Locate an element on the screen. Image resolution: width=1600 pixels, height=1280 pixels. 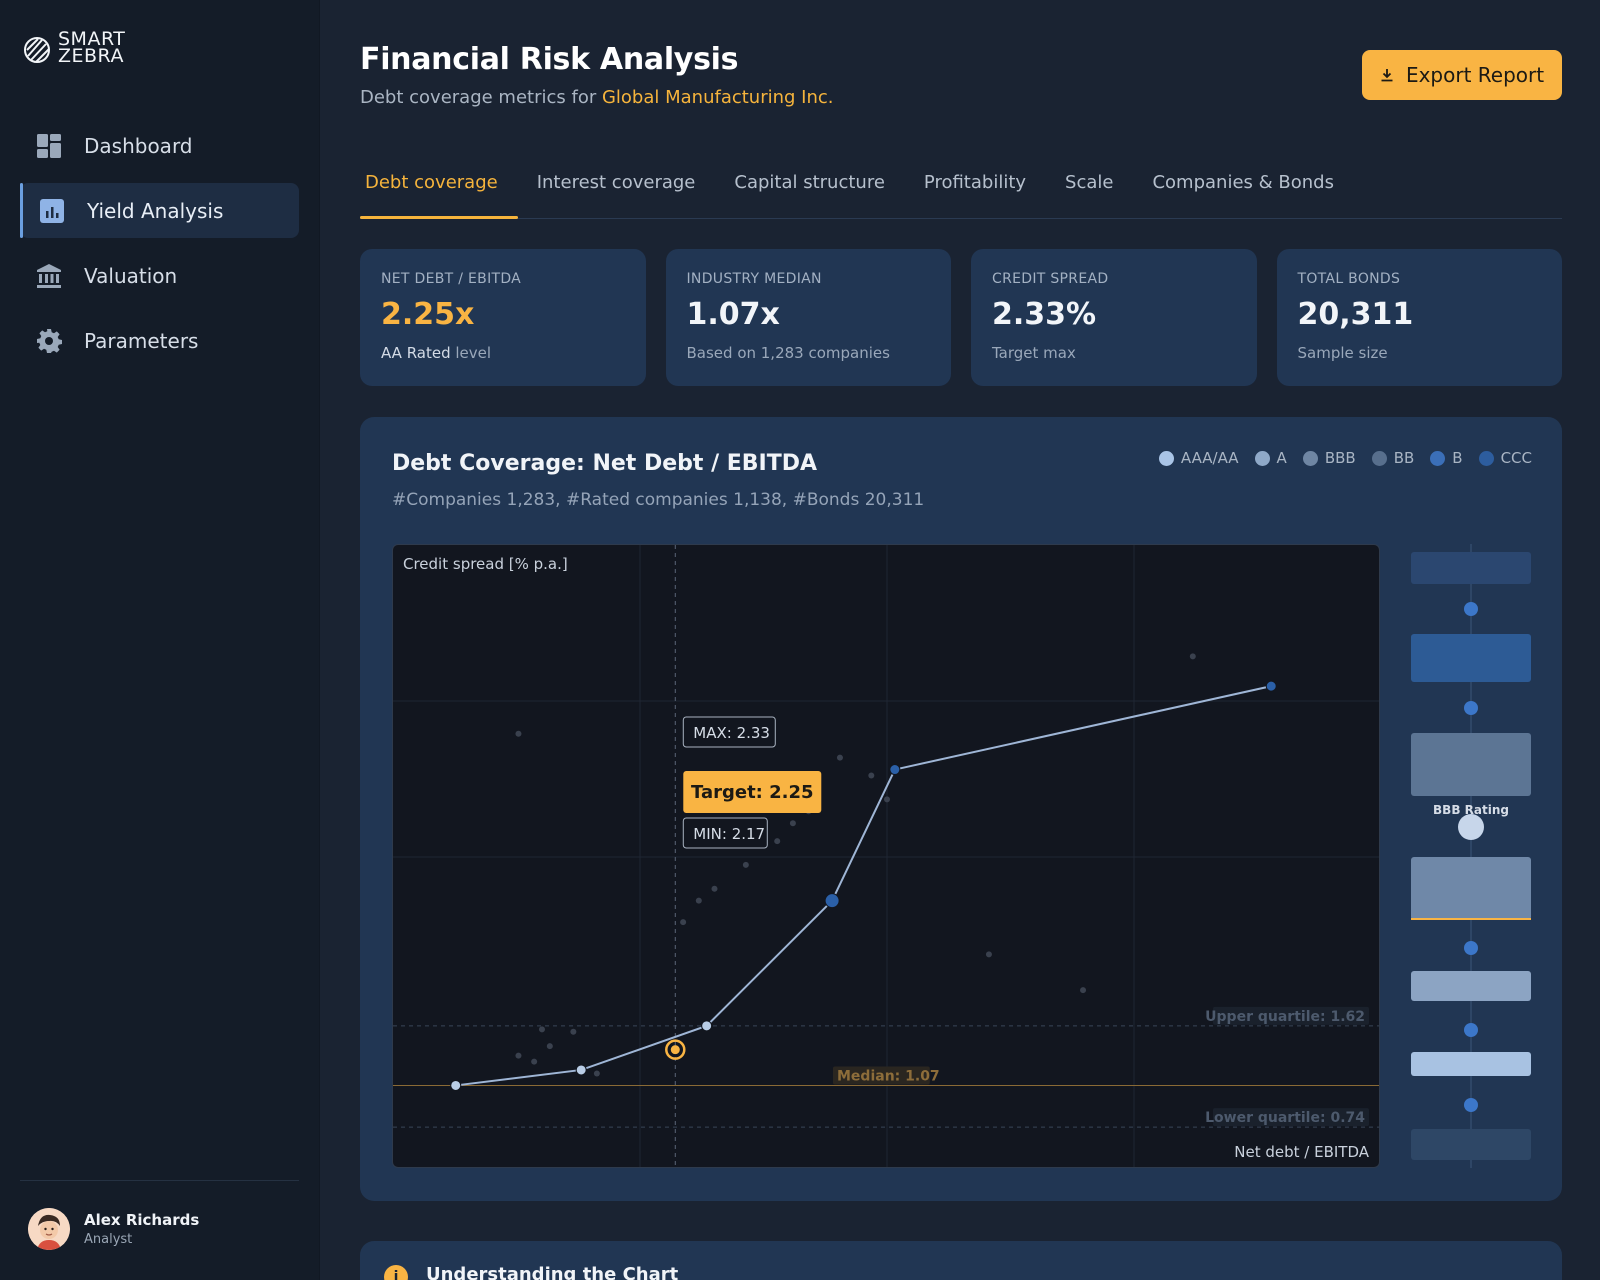
nav-label: Dashboard is located at coordinates (138, 145).